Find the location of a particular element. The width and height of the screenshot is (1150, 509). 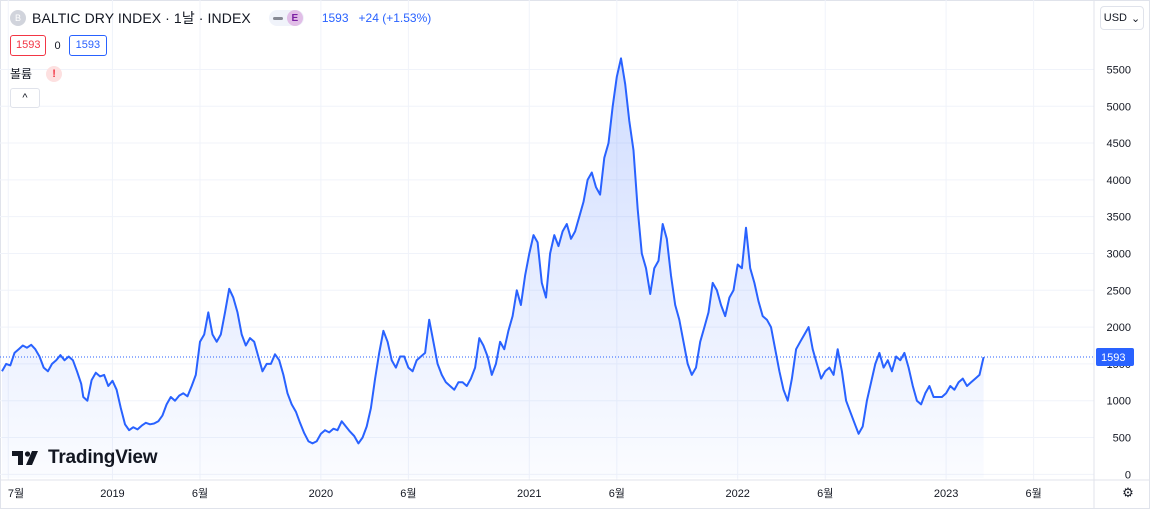

minus-icon is located at coordinates (277, 18).